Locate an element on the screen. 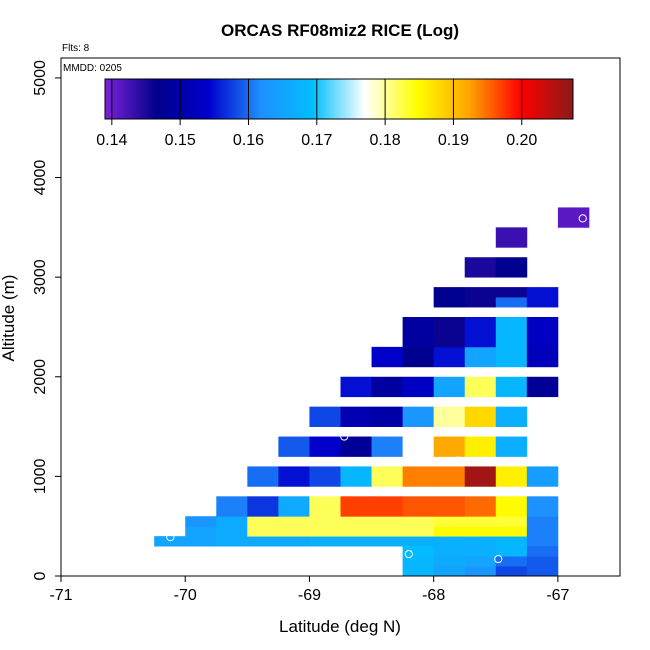  flights-annotation: Flts: 8 is located at coordinates (76, 48).